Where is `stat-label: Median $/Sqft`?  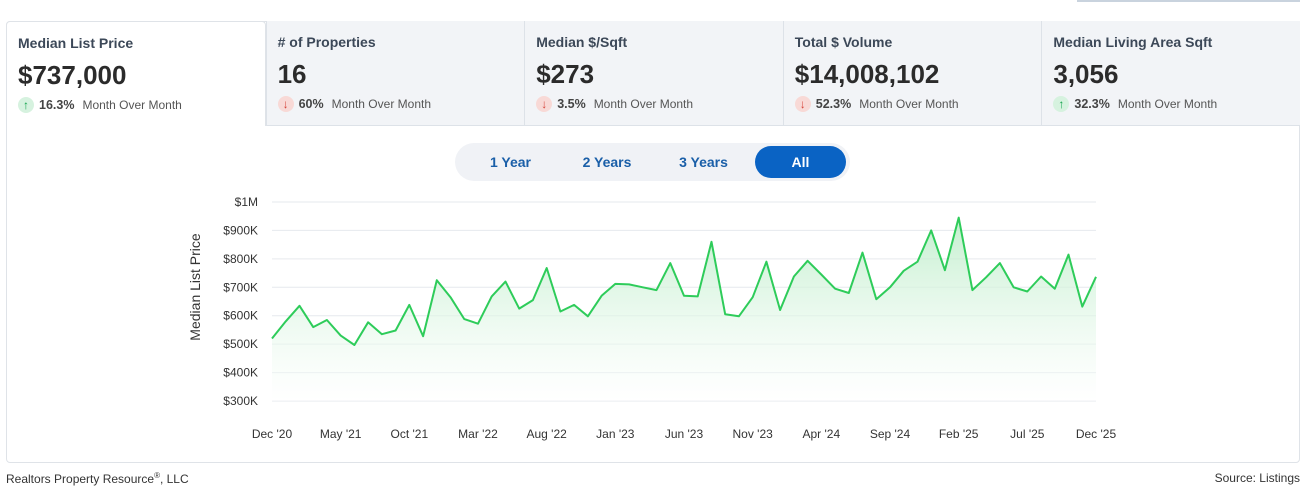 stat-label: Median $/Sqft is located at coordinates (582, 42).